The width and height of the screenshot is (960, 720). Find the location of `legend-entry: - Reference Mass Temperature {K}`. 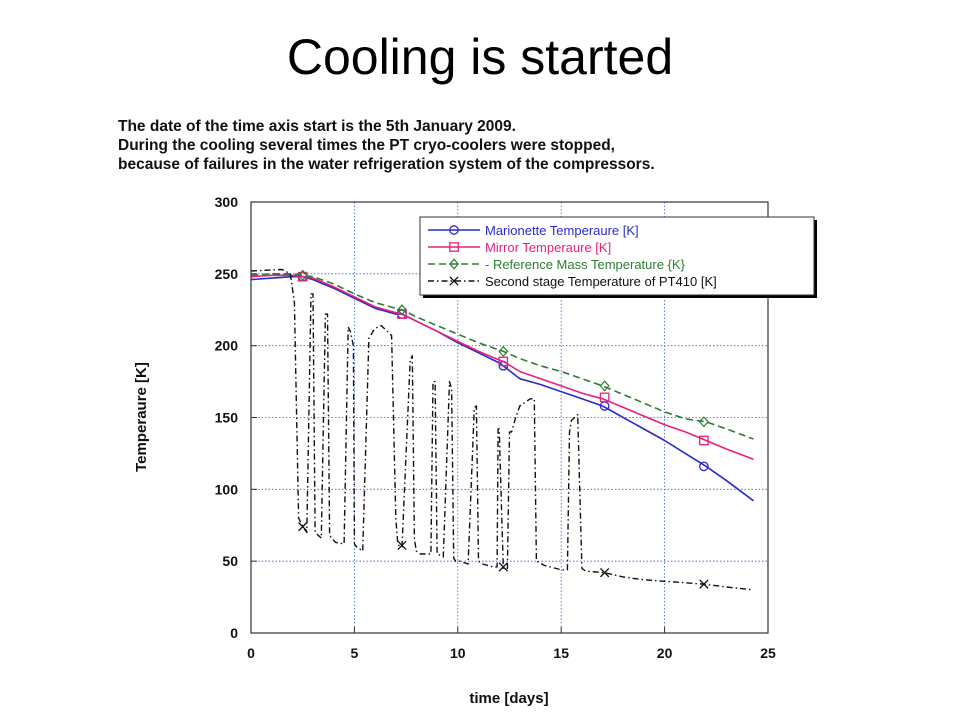

legend-entry: - Reference Mass Temperature {K} is located at coordinates (585, 264).